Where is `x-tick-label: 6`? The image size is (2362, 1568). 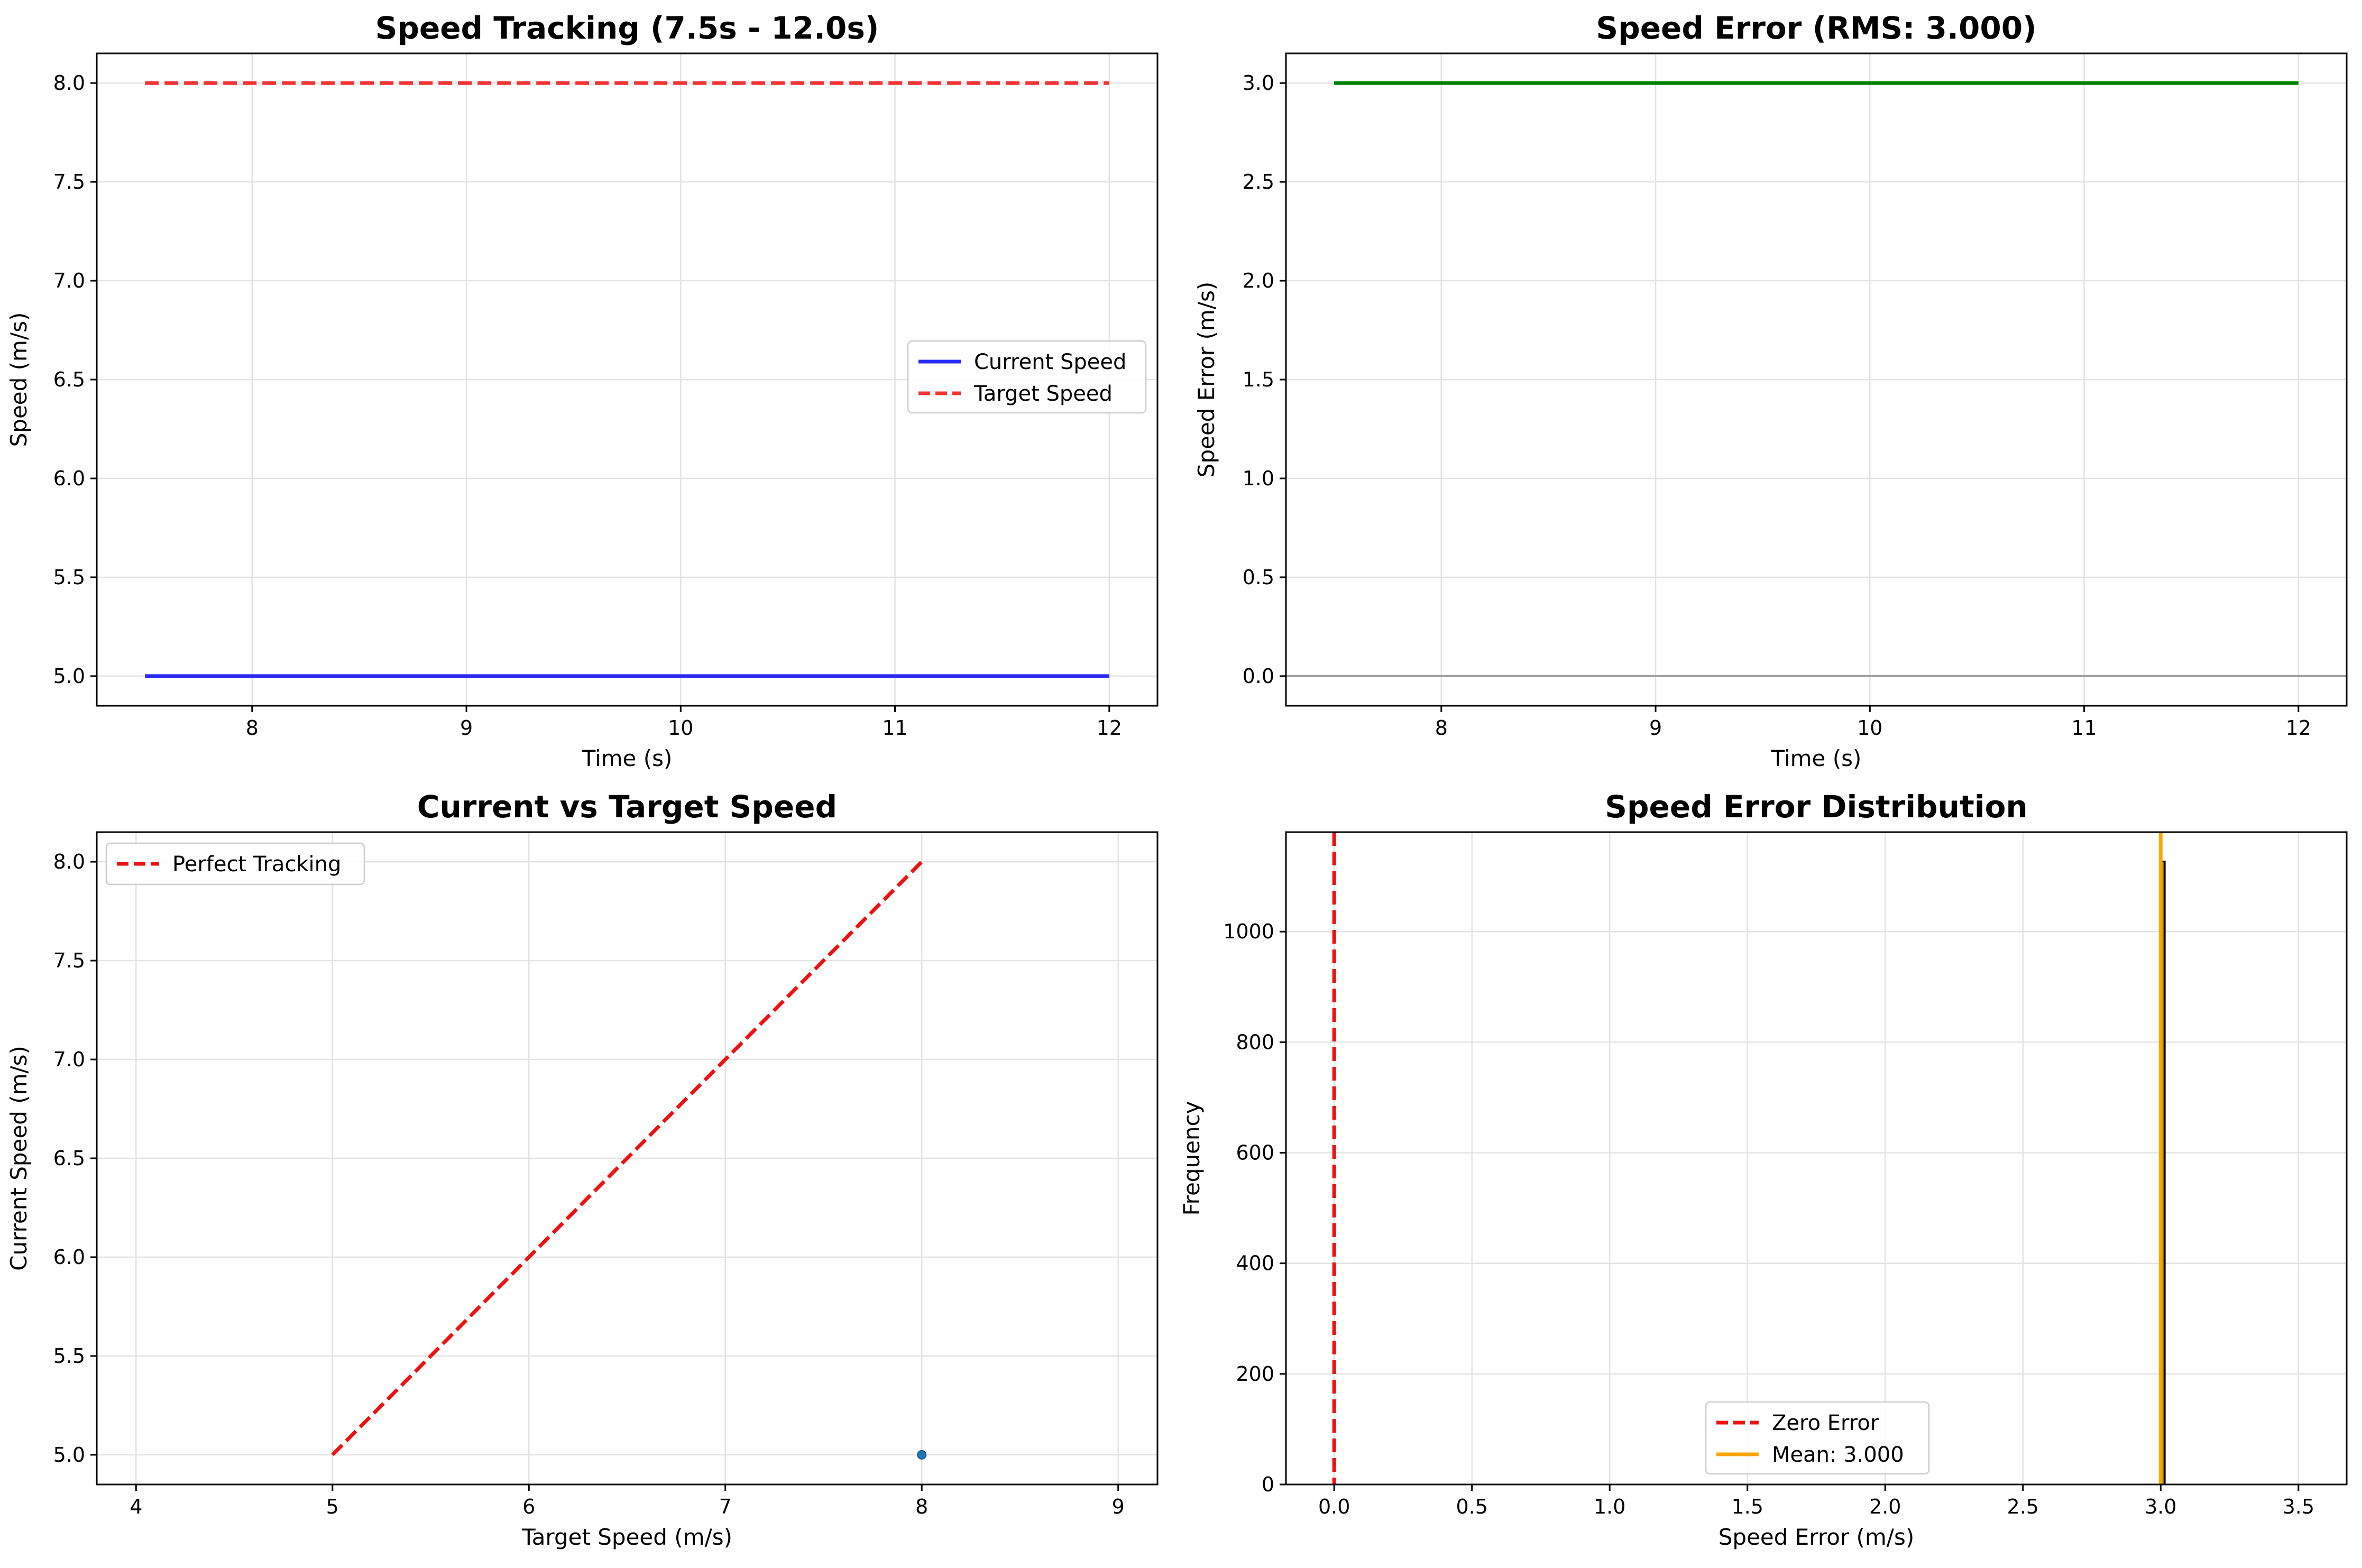
x-tick-label: 6 is located at coordinates (529, 1506).